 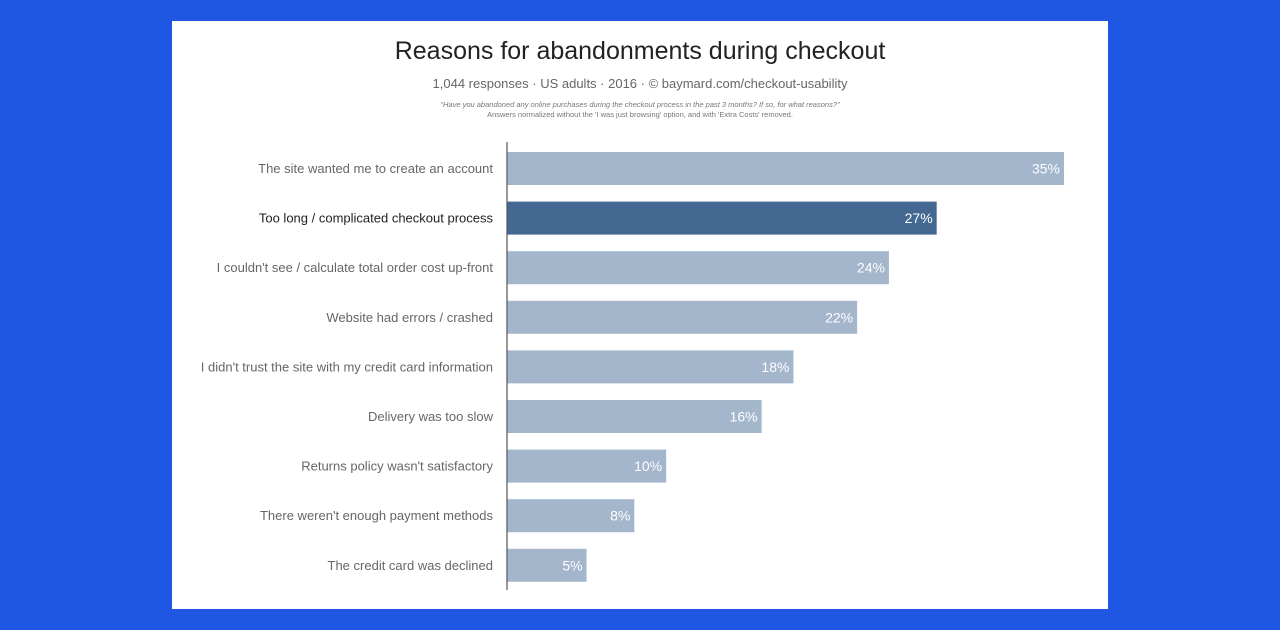 I want to click on value-label-7: 8%, so click(x=620, y=516).